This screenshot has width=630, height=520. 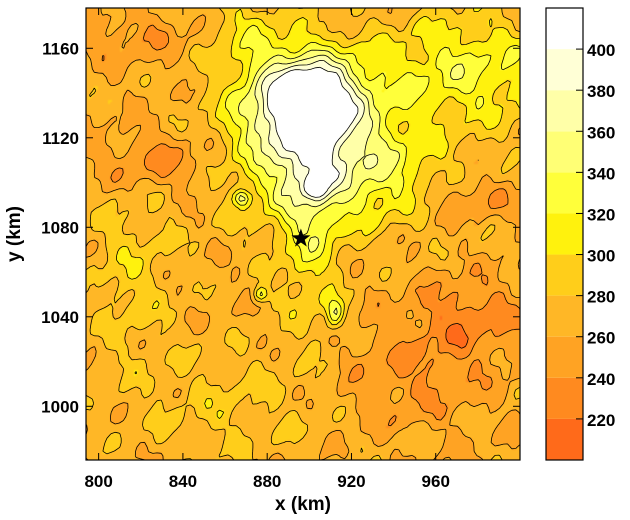 What do you see at coordinates (267, 481) in the screenshot?
I see `x-tick-label: 880` at bounding box center [267, 481].